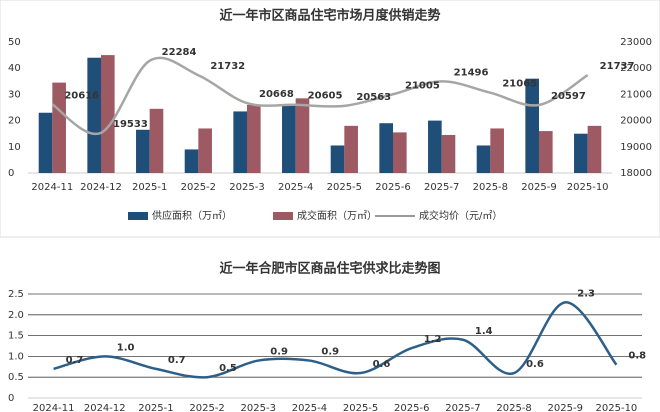 Image resolution: width=660 pixels, height=412 pixels. What do you see at coordinates (433, 339) in the screenshot?
I see `data-label: 1.2` at bounding box center [433, 339].